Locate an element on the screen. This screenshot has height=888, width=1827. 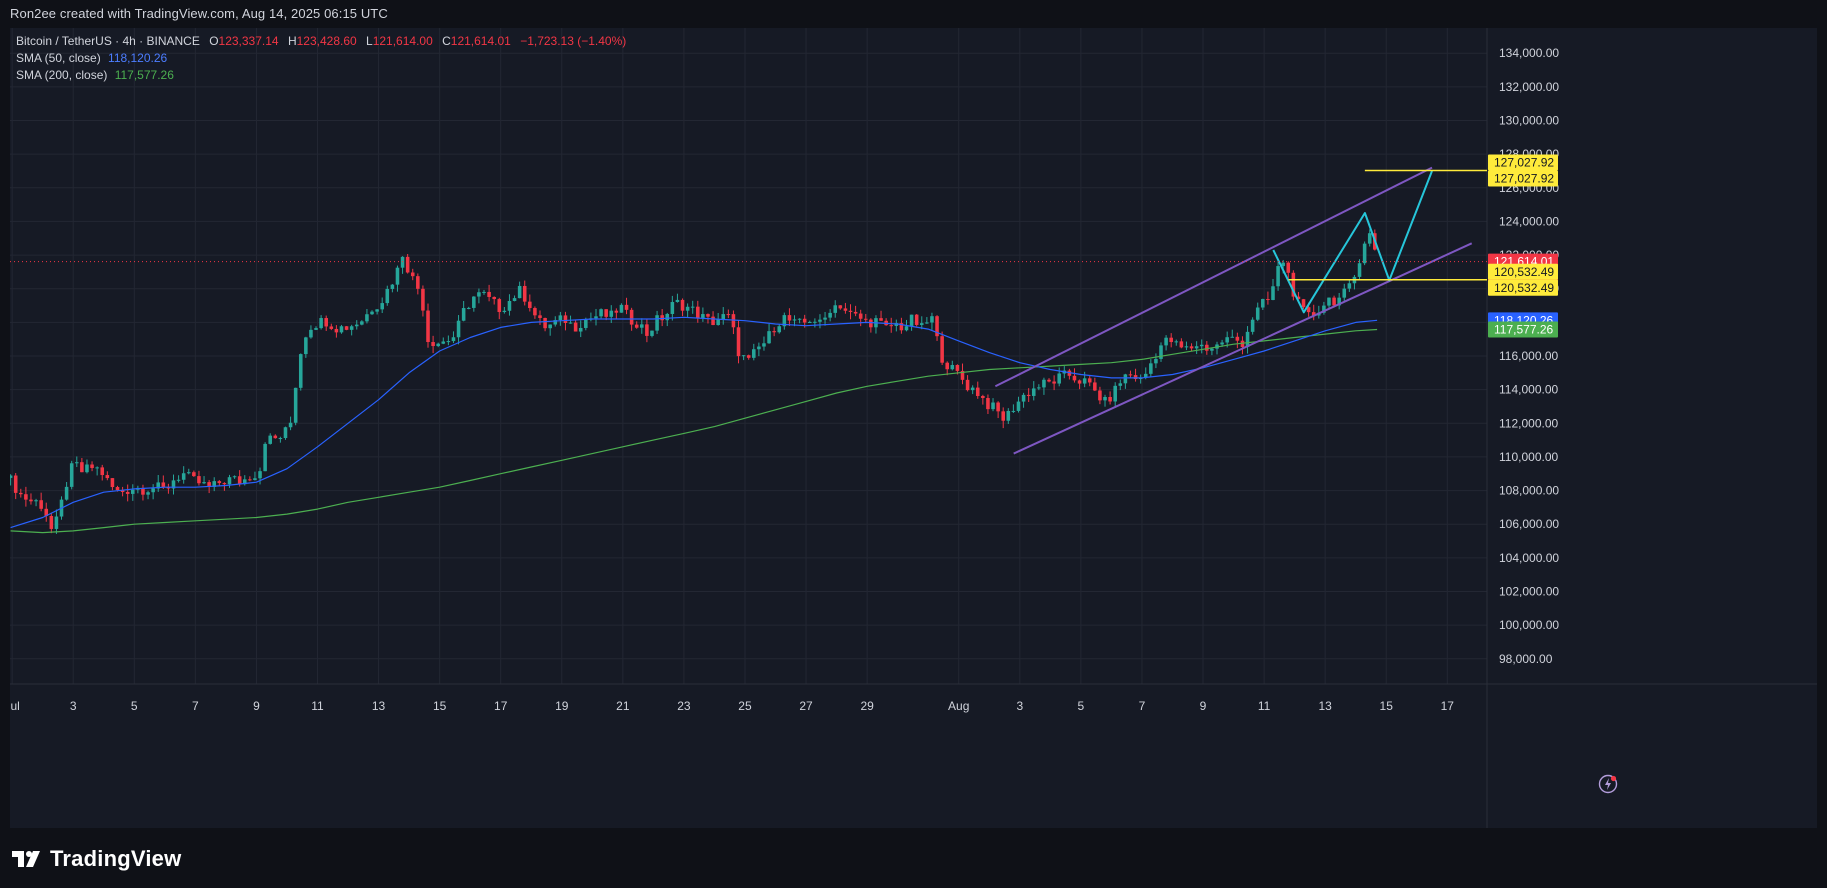
price-label-text: 117,577.26 is located at coordinates (1523, 329).